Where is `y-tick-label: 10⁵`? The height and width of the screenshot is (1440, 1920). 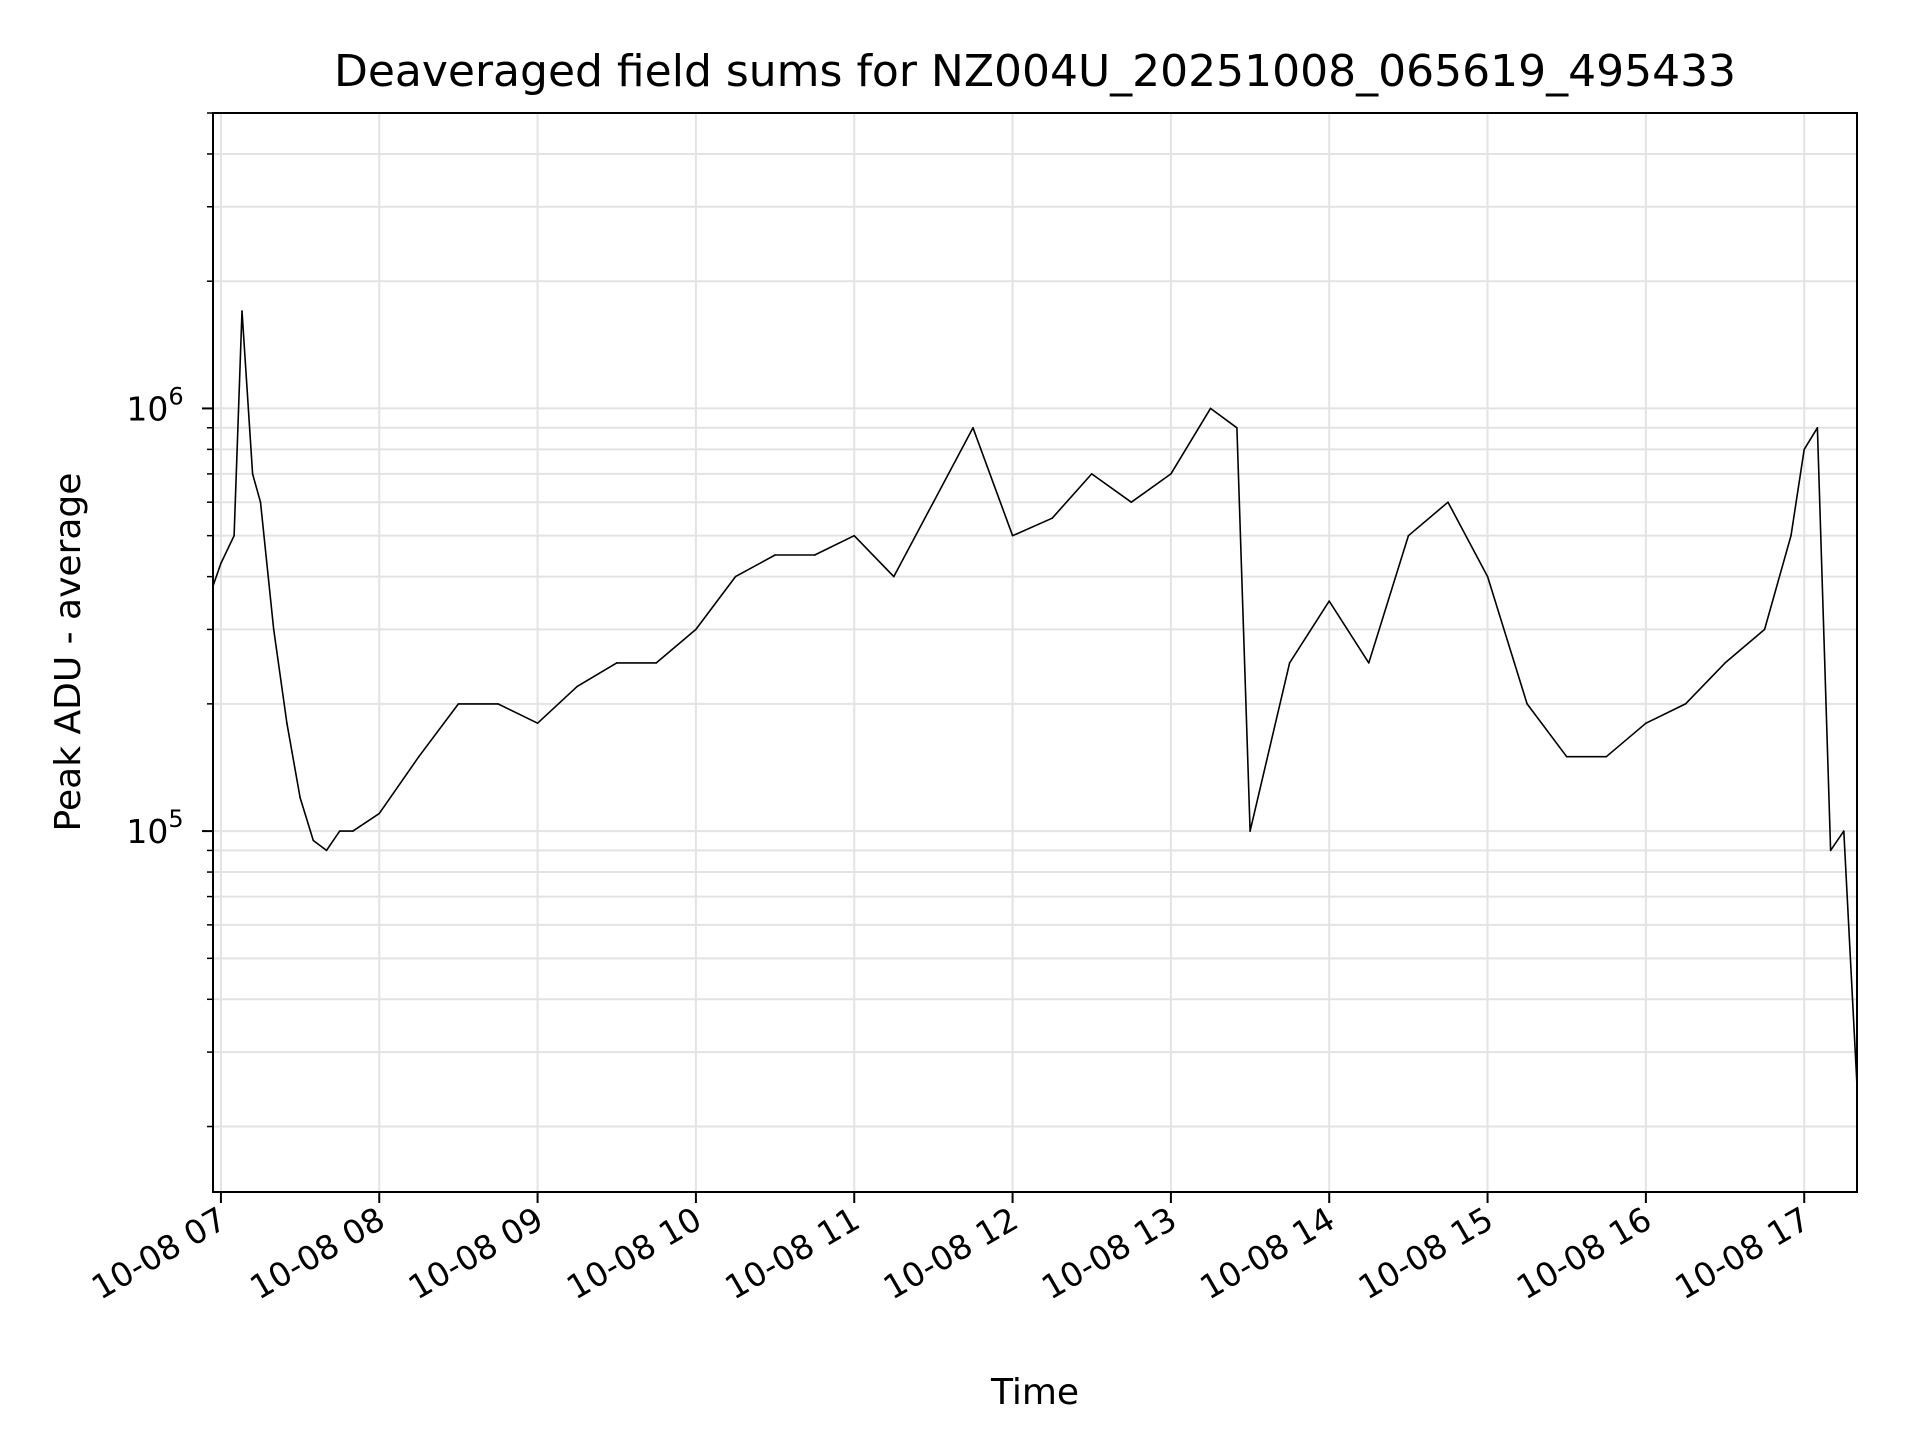 y-tick-label: 10⁵ is located at coordinates (154, 828).